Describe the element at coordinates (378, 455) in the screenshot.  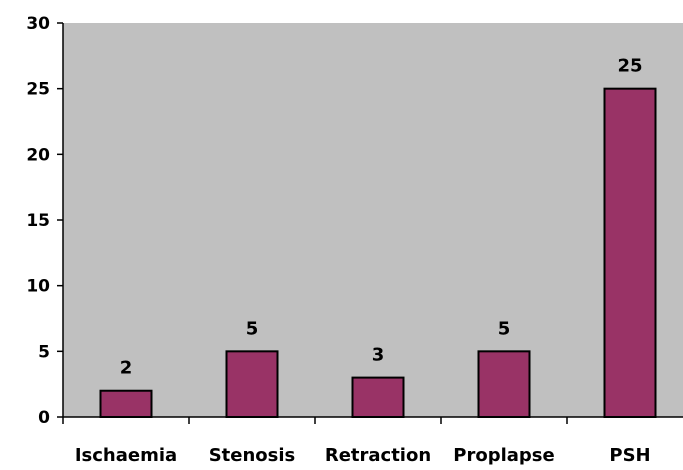
I see `category-label-retraction: Retraction` at that location.